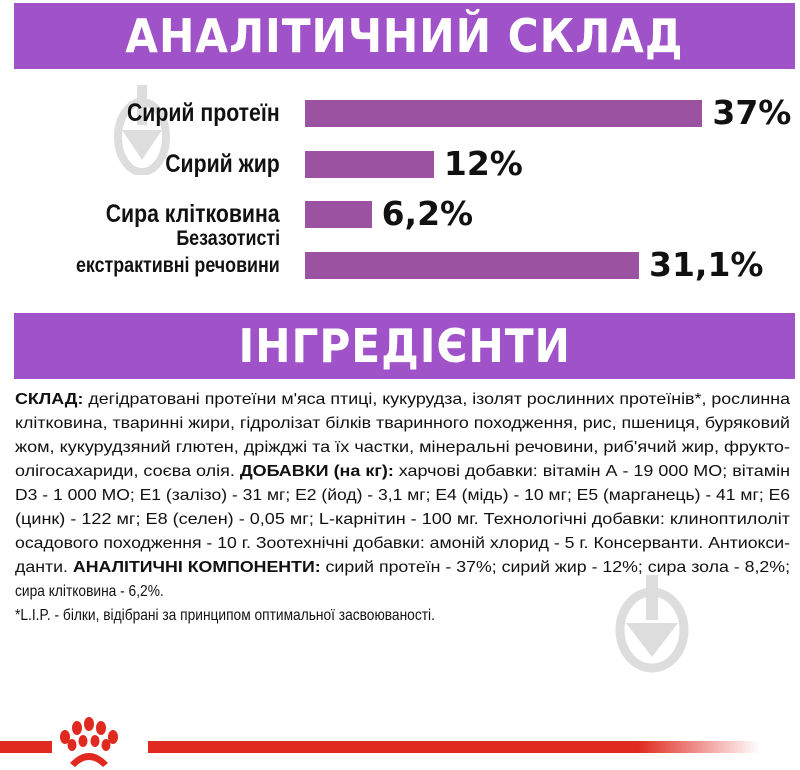 The width and height of the screenshot is (800, 770). I want to click on ingredients-title: ІНГРЕДІЄНТИ, so click(404, 346).